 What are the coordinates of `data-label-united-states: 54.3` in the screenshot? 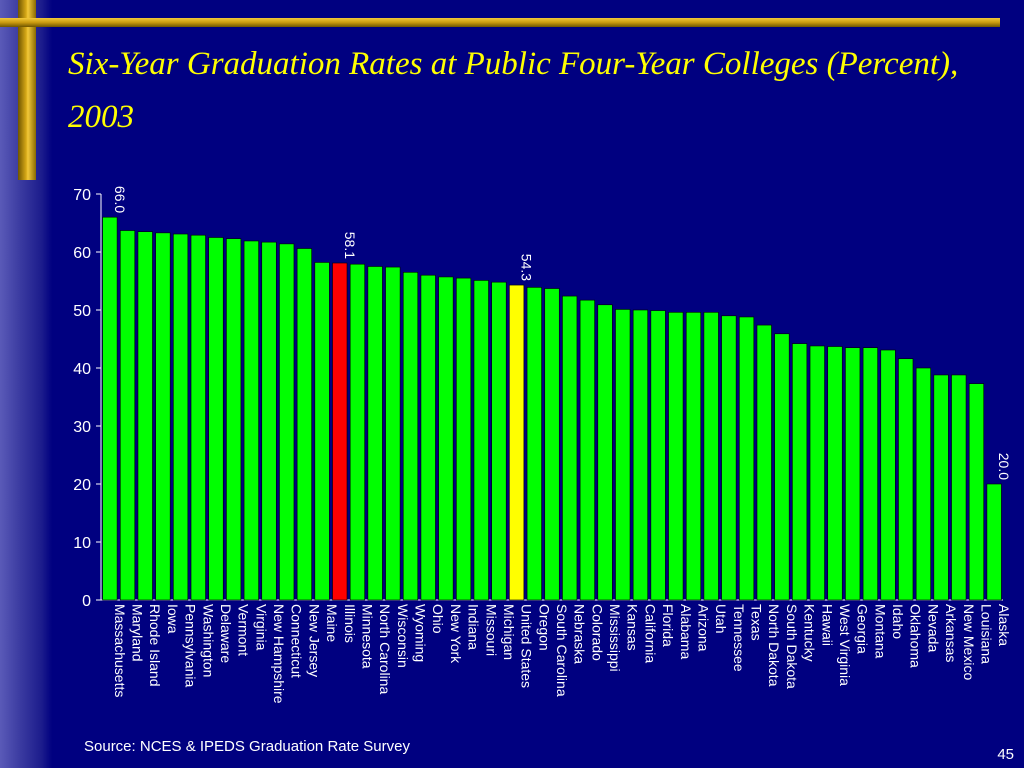 It's located at (527, 267).